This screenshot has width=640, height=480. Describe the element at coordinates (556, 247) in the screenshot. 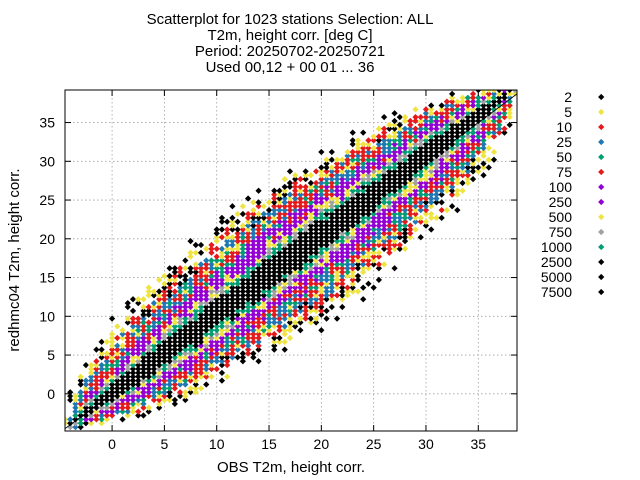

I see `legend-label: 1000` at that location.